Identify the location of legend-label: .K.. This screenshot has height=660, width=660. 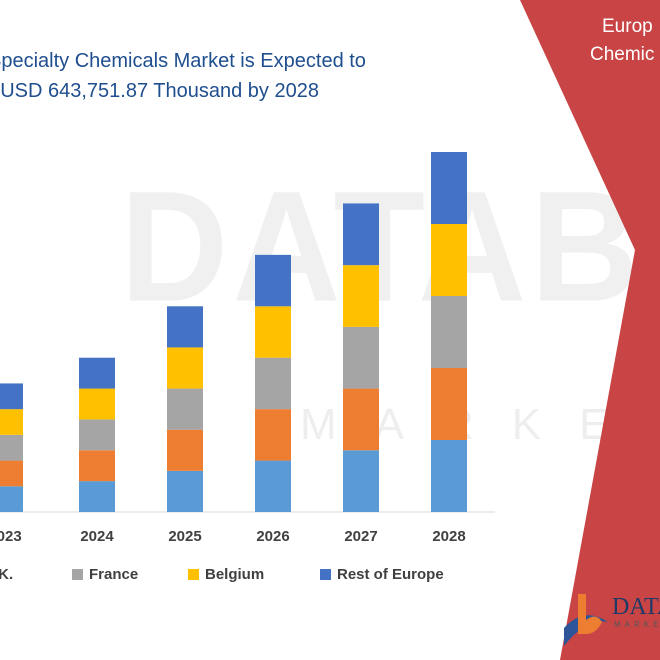
(7, 574).